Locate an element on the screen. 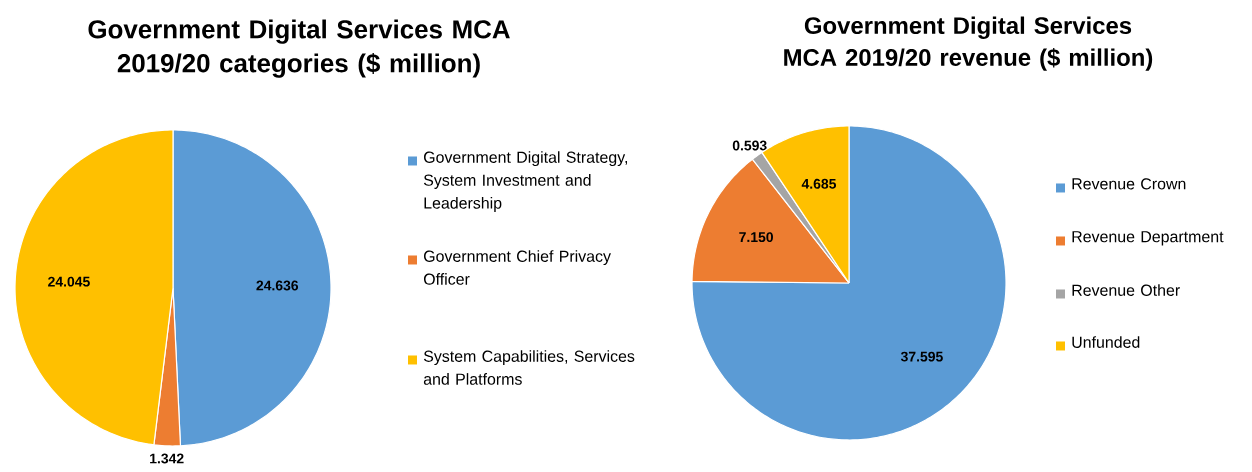 The image size is (1252, 472). legend-label: Government Chief Privacy Officer is located at coordinates (517, 267).